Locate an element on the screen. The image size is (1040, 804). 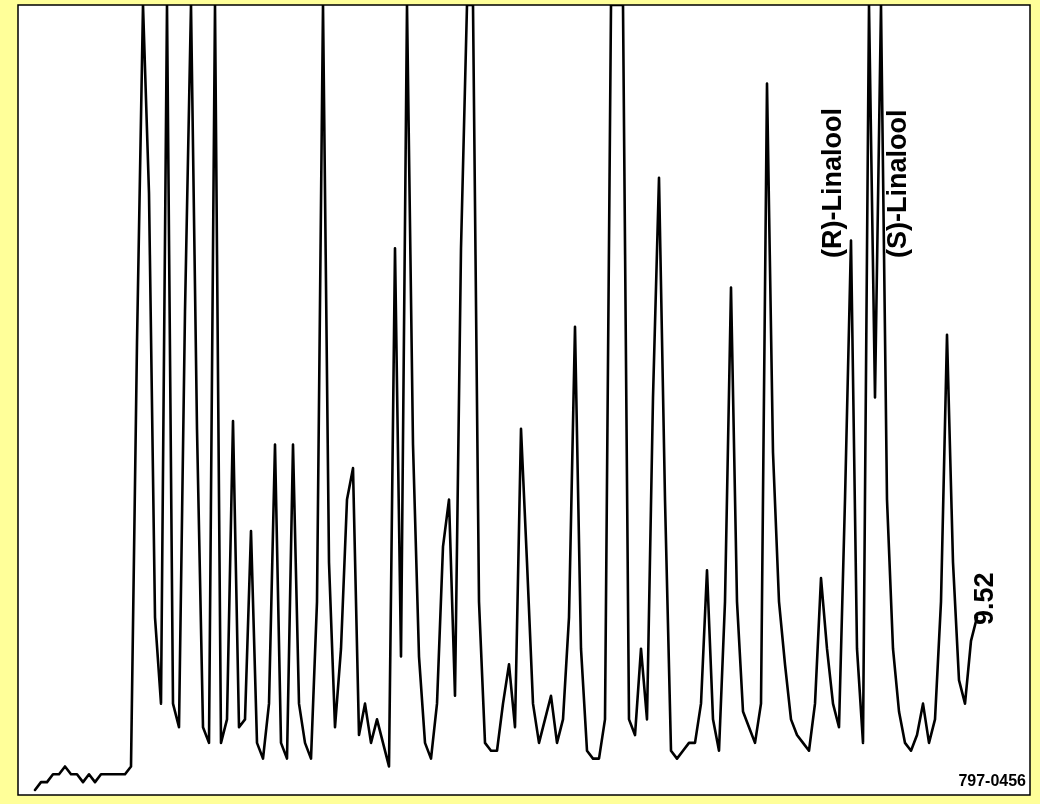
annotation: 797-0456 is located at coordinates (992, 780).